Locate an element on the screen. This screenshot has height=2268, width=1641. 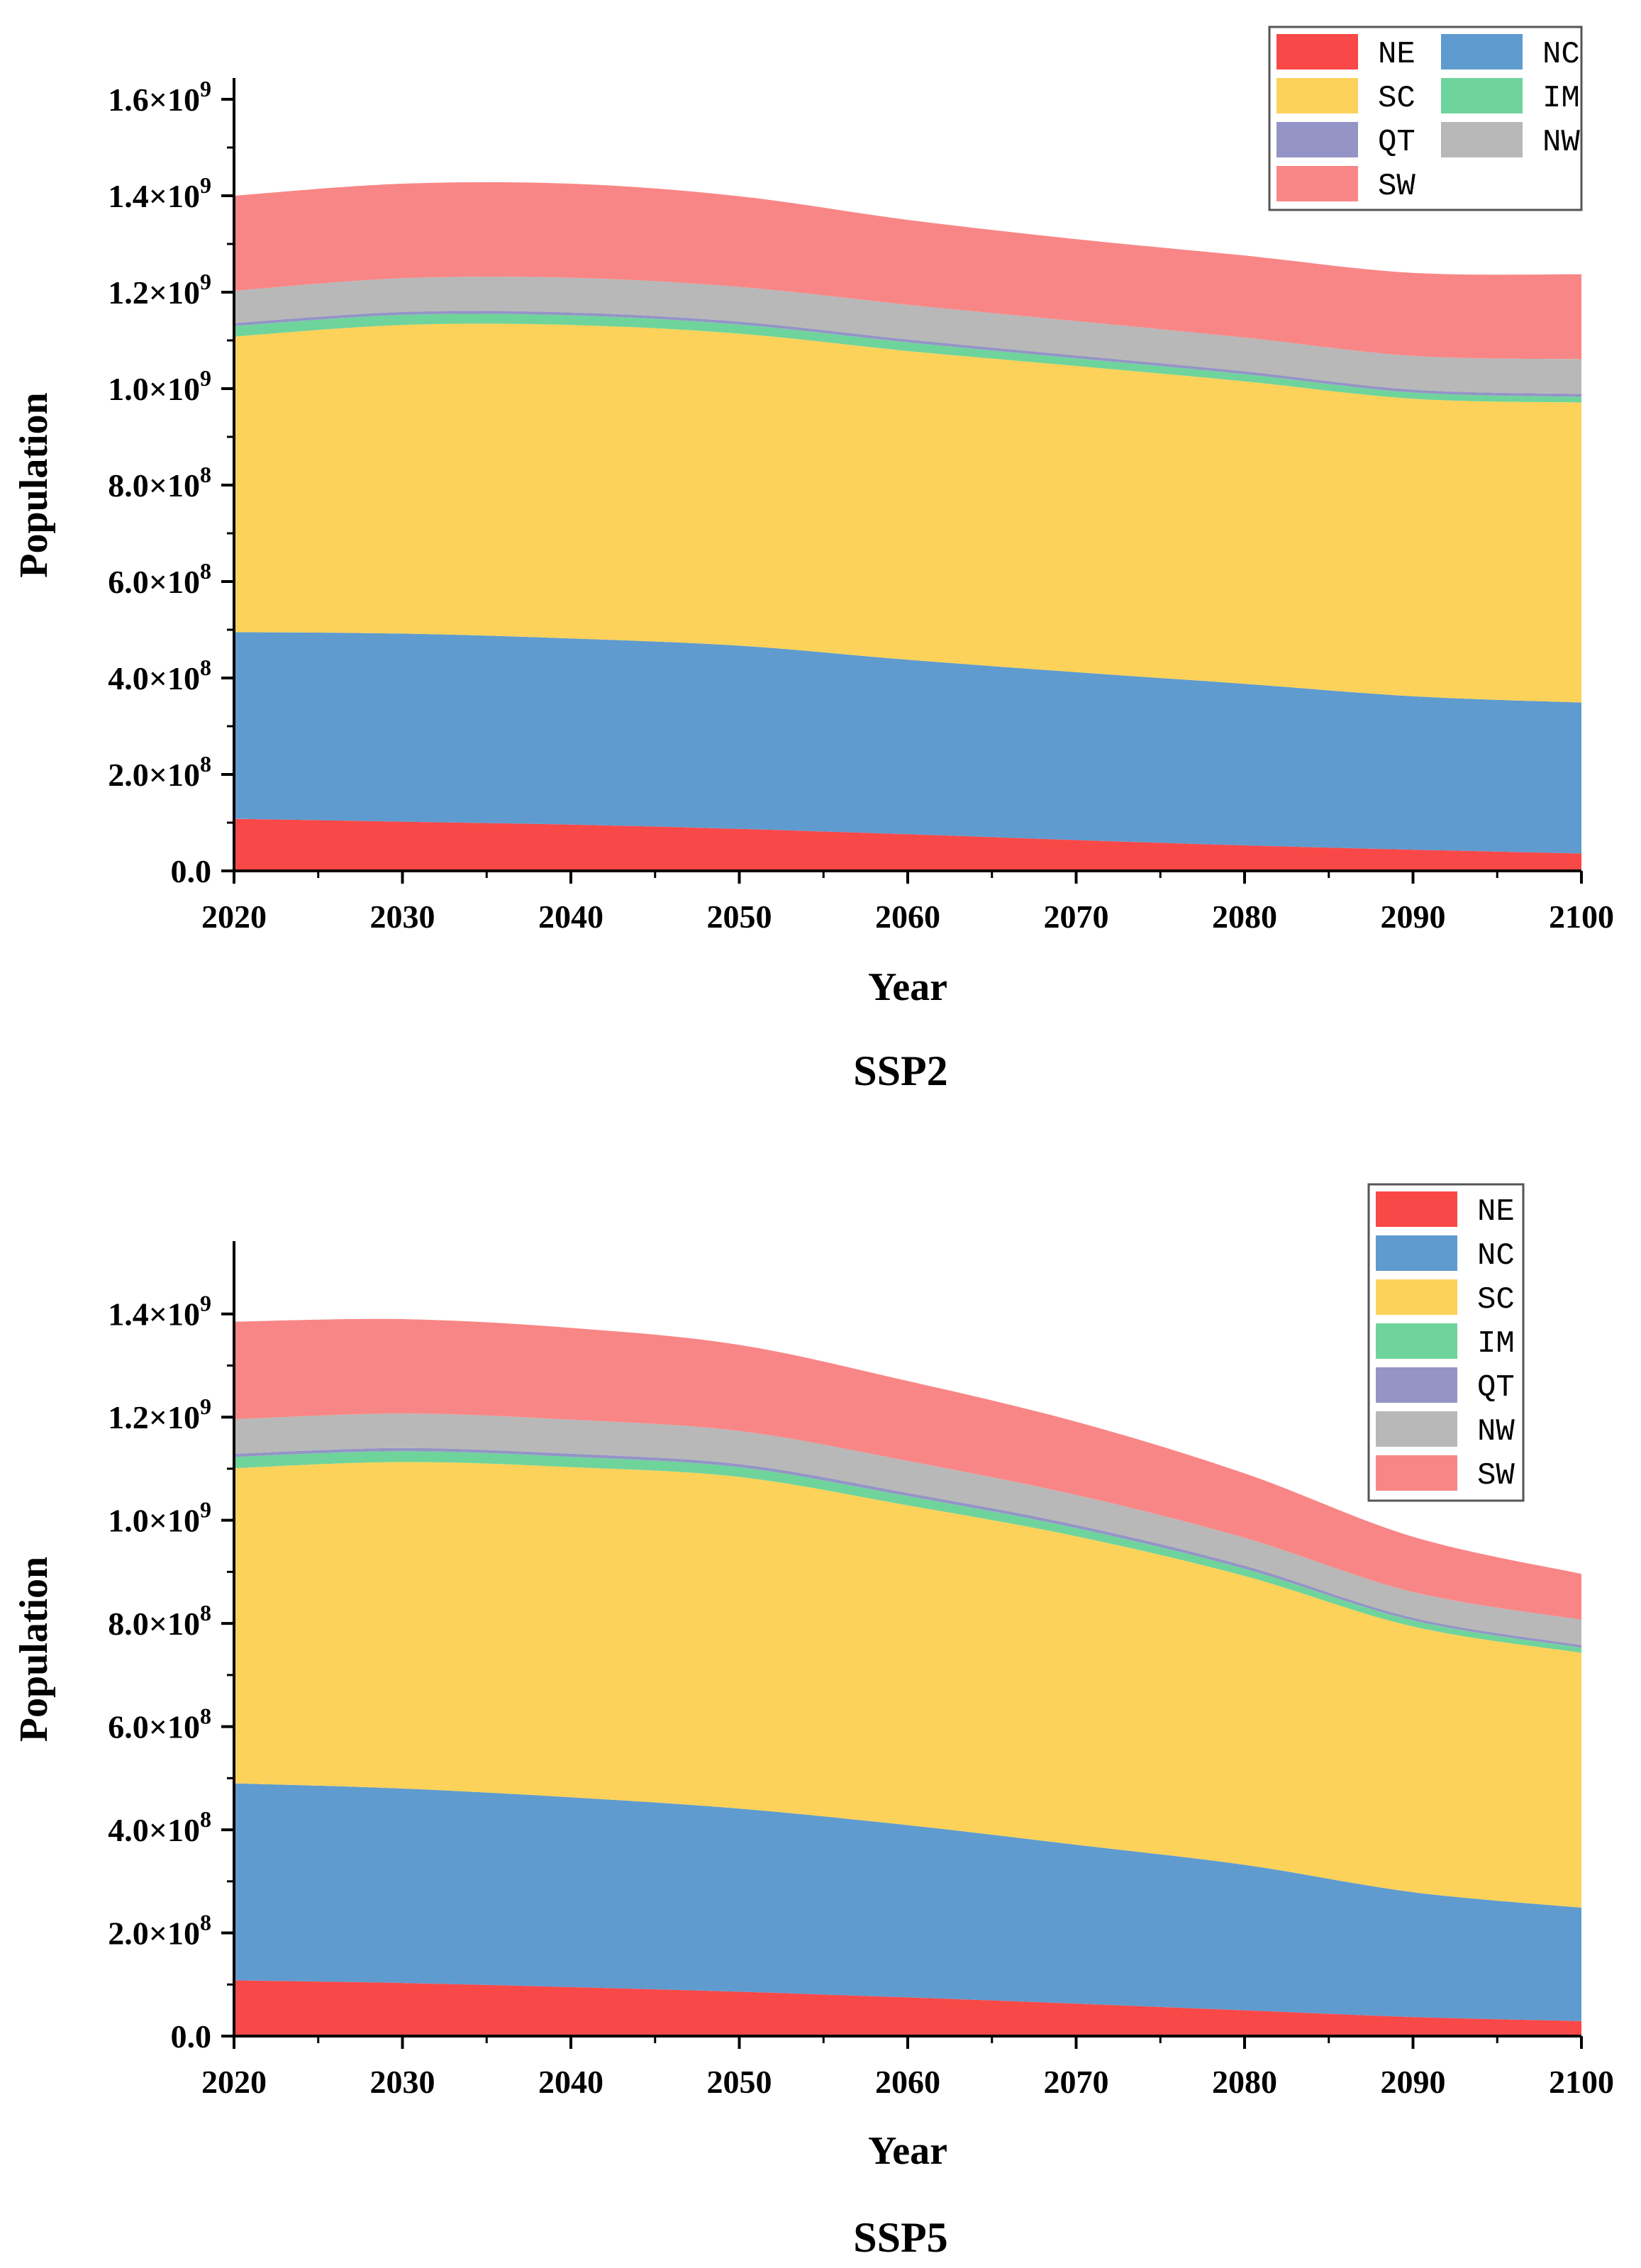
y-tick-label: 1.0×10⁹ is located at coordinates (159, 386).